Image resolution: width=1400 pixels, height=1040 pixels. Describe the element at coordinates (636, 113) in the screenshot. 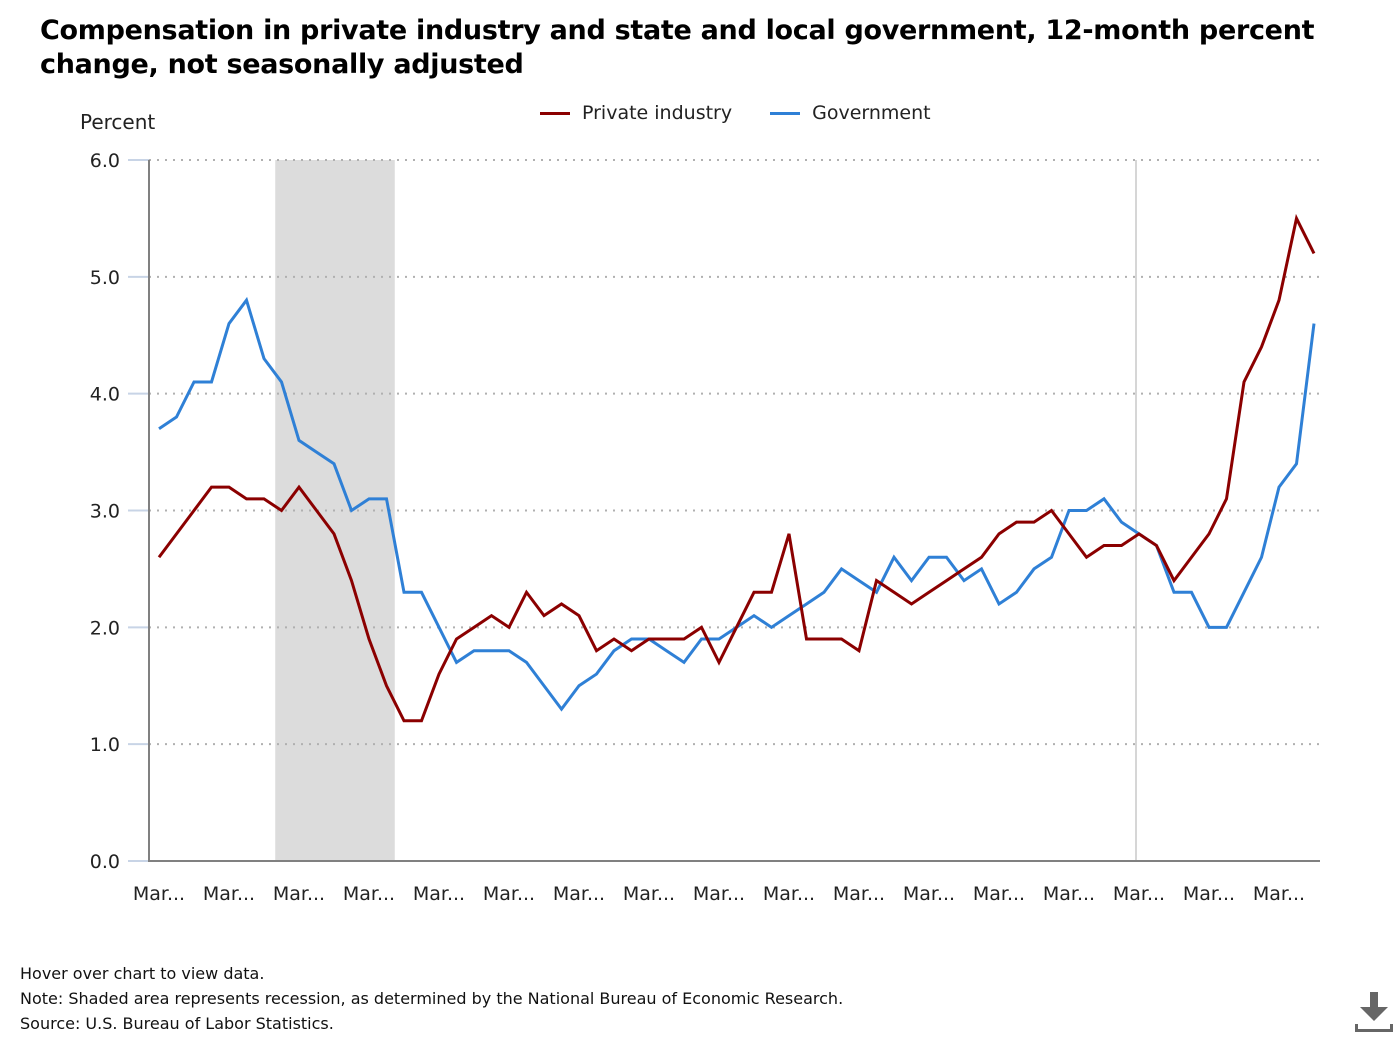

I see `legend-item-private: Private industry` at that location.